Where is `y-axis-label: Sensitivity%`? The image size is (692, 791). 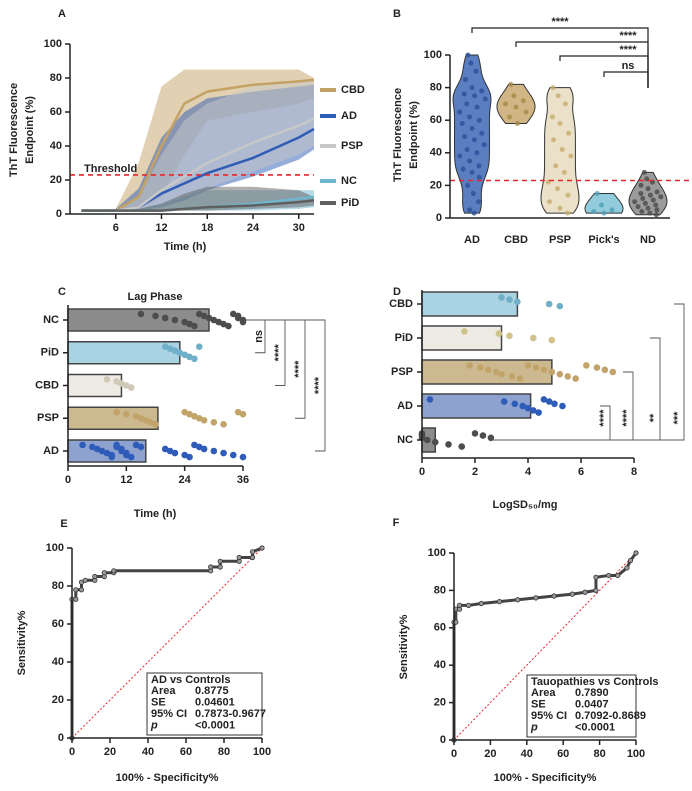
y-axis-label: Sensitivity% is located at coordinates (404, 646).